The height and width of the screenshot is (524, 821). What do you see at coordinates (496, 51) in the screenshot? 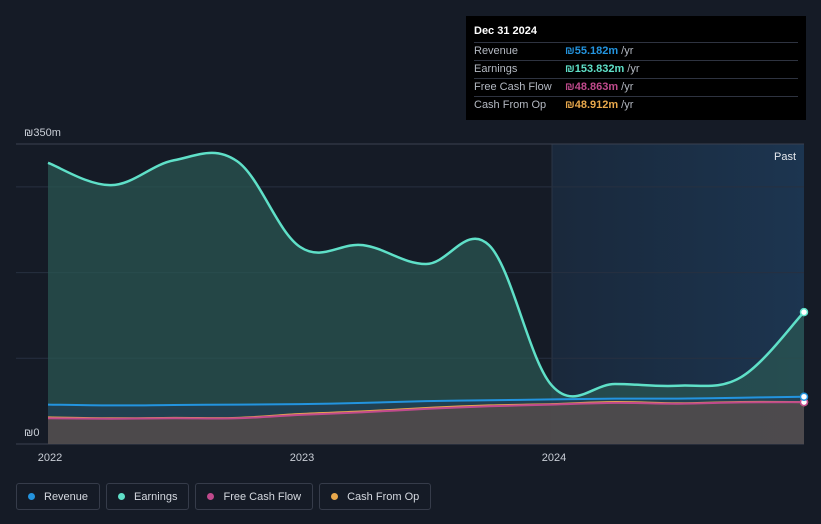
I see `tooltip-label: Revenue` at bounding box center [496, 51].